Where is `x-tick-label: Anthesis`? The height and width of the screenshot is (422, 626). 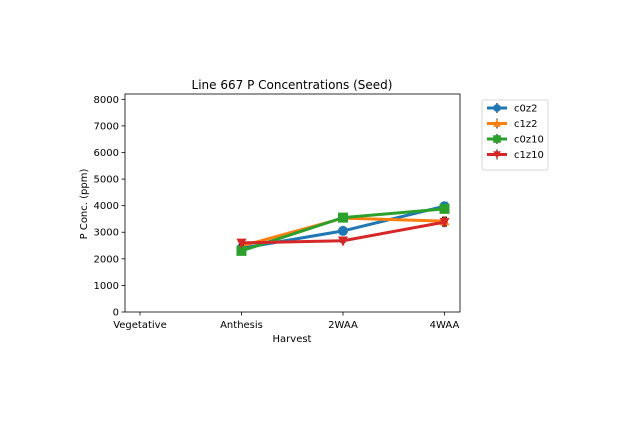 x-tick-label: Anthesis is located at coordinates (241, 325).